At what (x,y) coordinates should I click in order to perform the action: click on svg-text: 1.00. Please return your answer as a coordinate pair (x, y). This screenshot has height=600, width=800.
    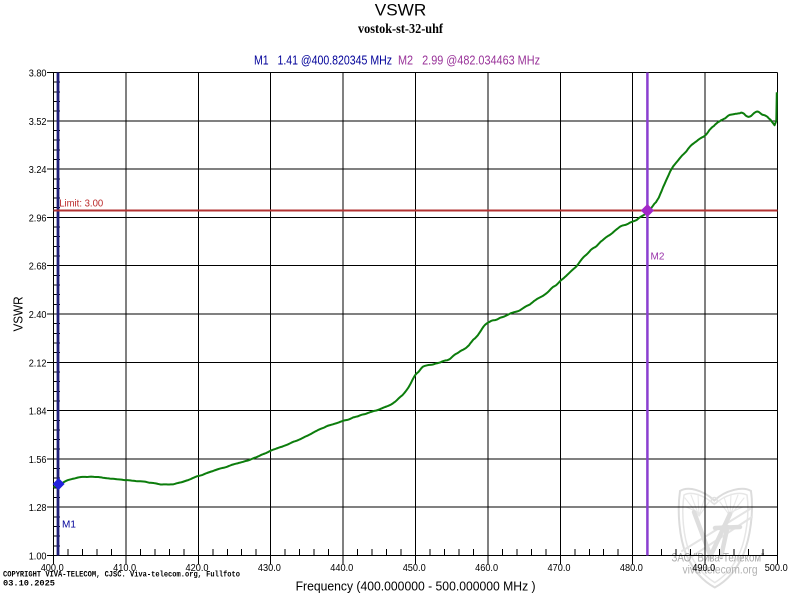
    Looking at the image, I should click on (38, 557).